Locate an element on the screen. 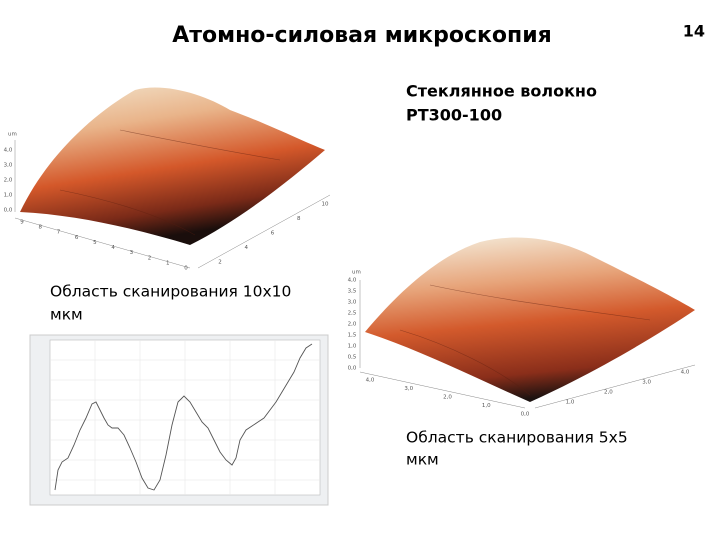  profile-image is located at coordinates (179, 420).